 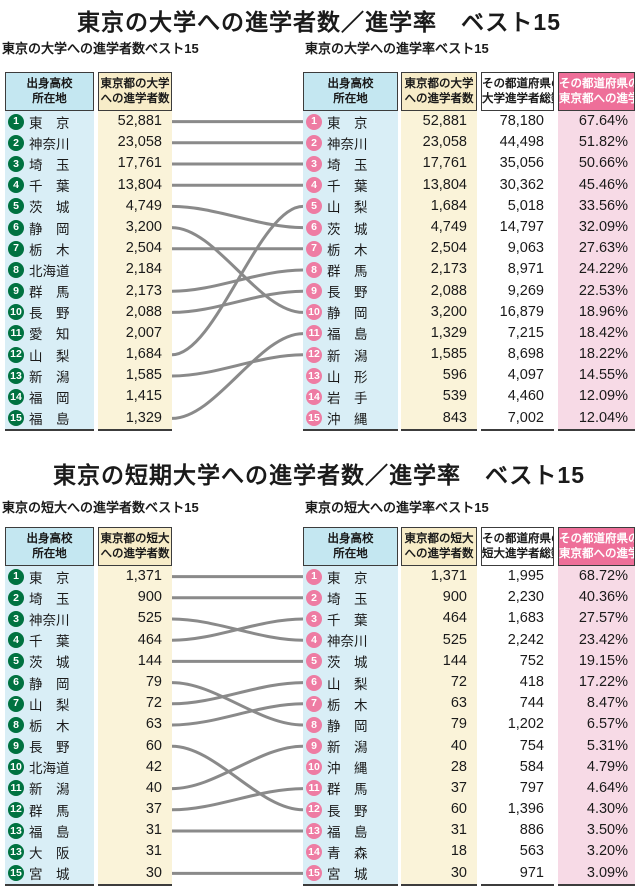 I want to click on total-cell: 2,230, so click(x=525, y=597).